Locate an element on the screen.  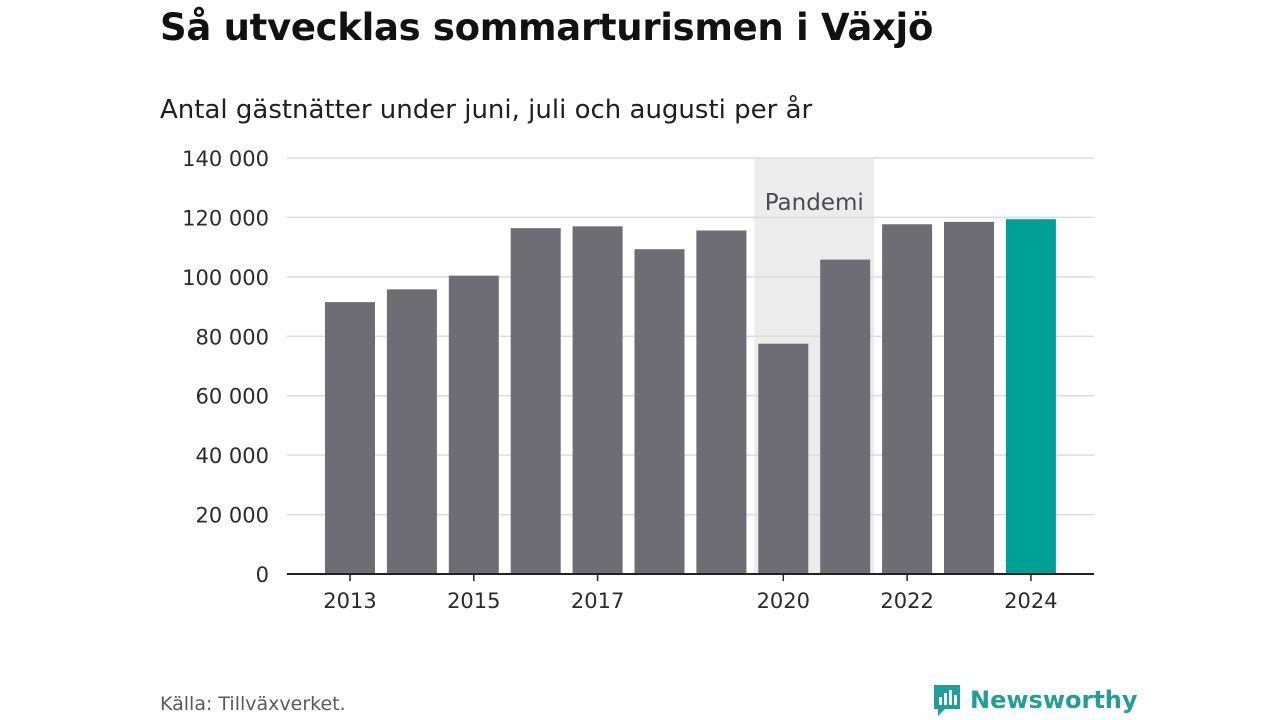
y-tick-label: 100 000 is located at coordinates (225, 278).